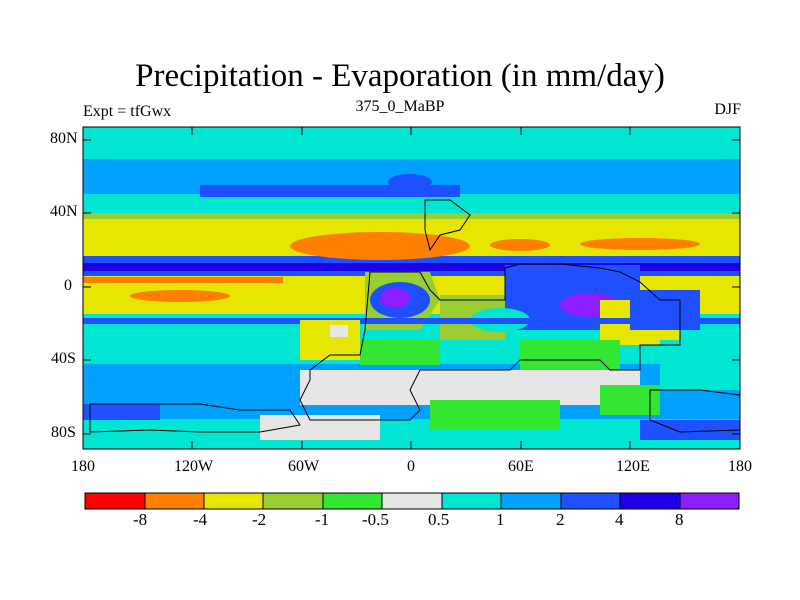 The image size is (800, 600). What do you see at coordinates (64, 138) in the screenshot?
I see `lat-label-80n: 80N` at bounding box center [64, 138].